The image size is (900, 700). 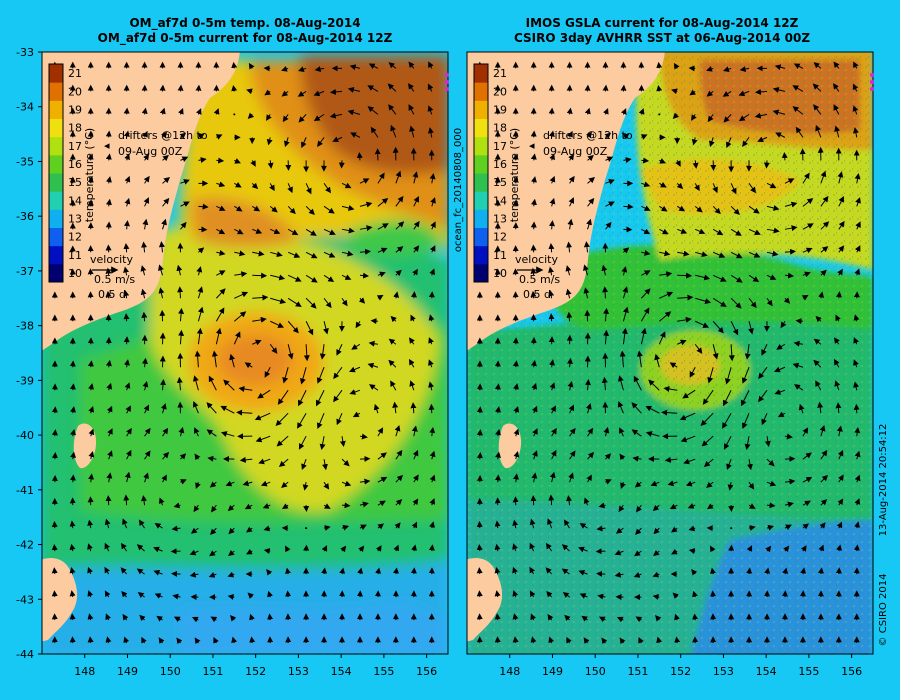 I want to click on x-tick-label: 149, so click(x=552, y=671).